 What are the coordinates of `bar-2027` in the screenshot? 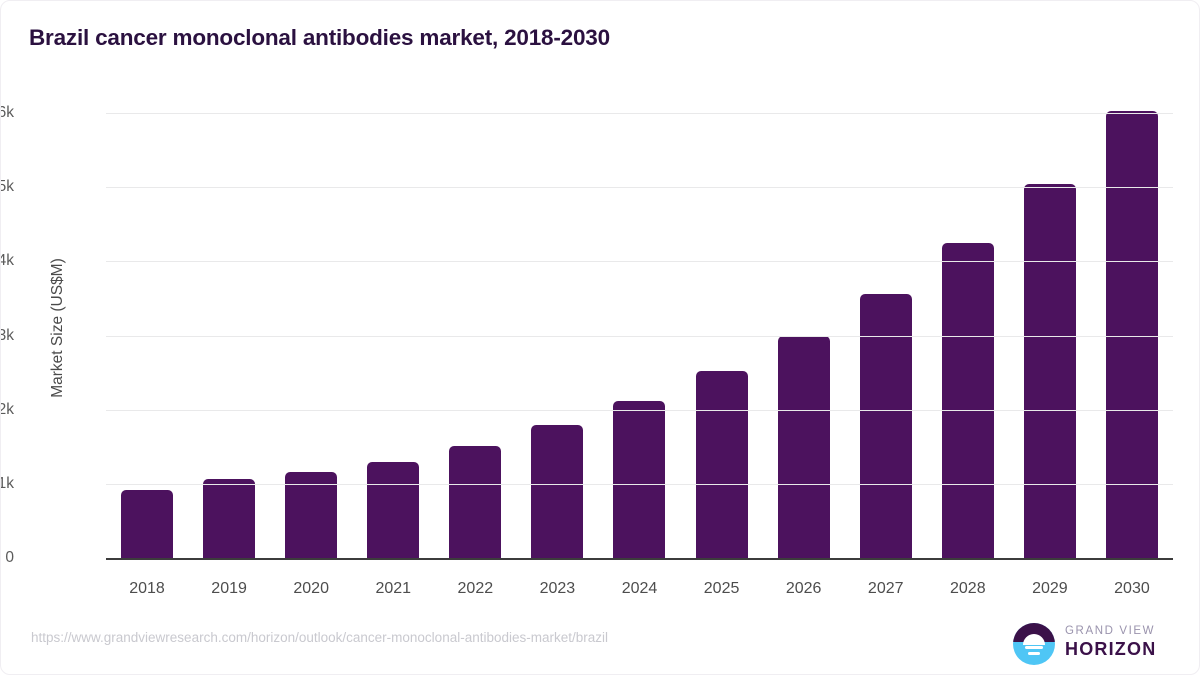 It's located at (885, 426).